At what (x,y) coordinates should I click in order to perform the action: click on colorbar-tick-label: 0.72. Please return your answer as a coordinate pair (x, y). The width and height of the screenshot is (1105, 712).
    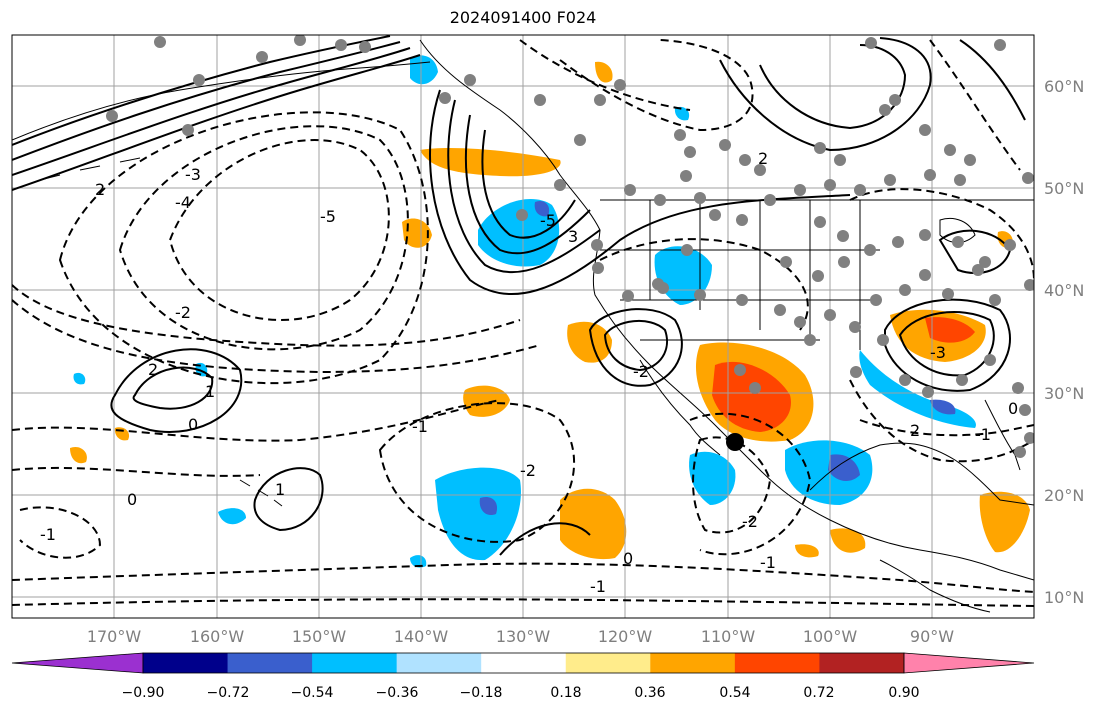
    Looking at the image, I should click on (818, 693).